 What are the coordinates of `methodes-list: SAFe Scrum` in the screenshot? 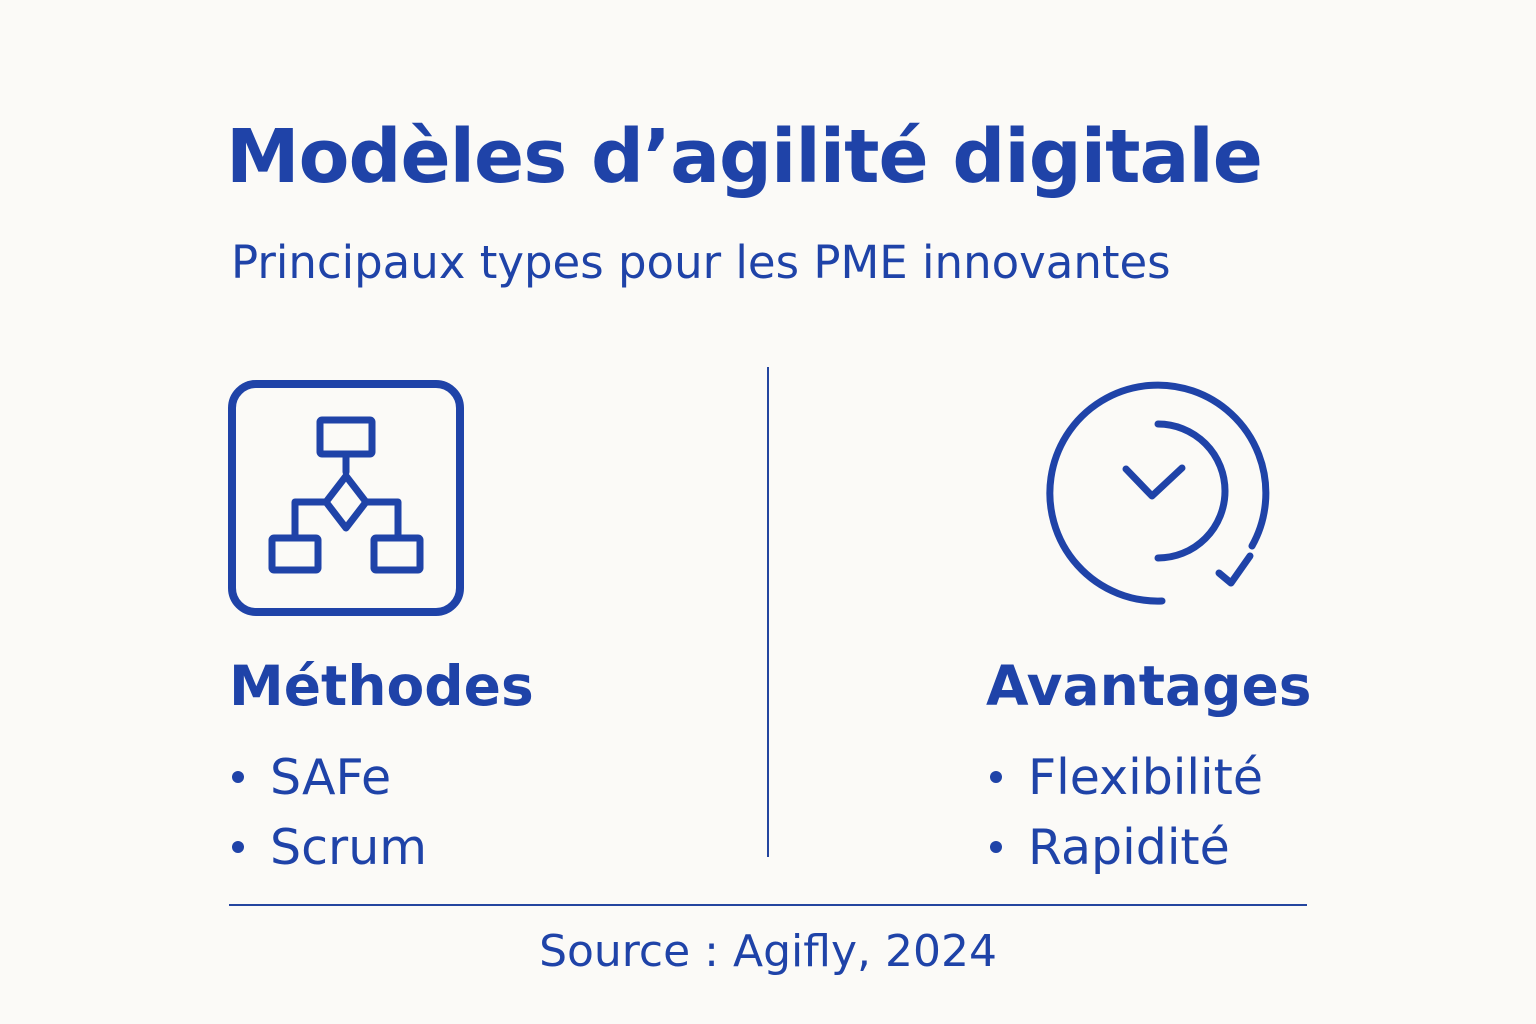 It's located at (328, 812).